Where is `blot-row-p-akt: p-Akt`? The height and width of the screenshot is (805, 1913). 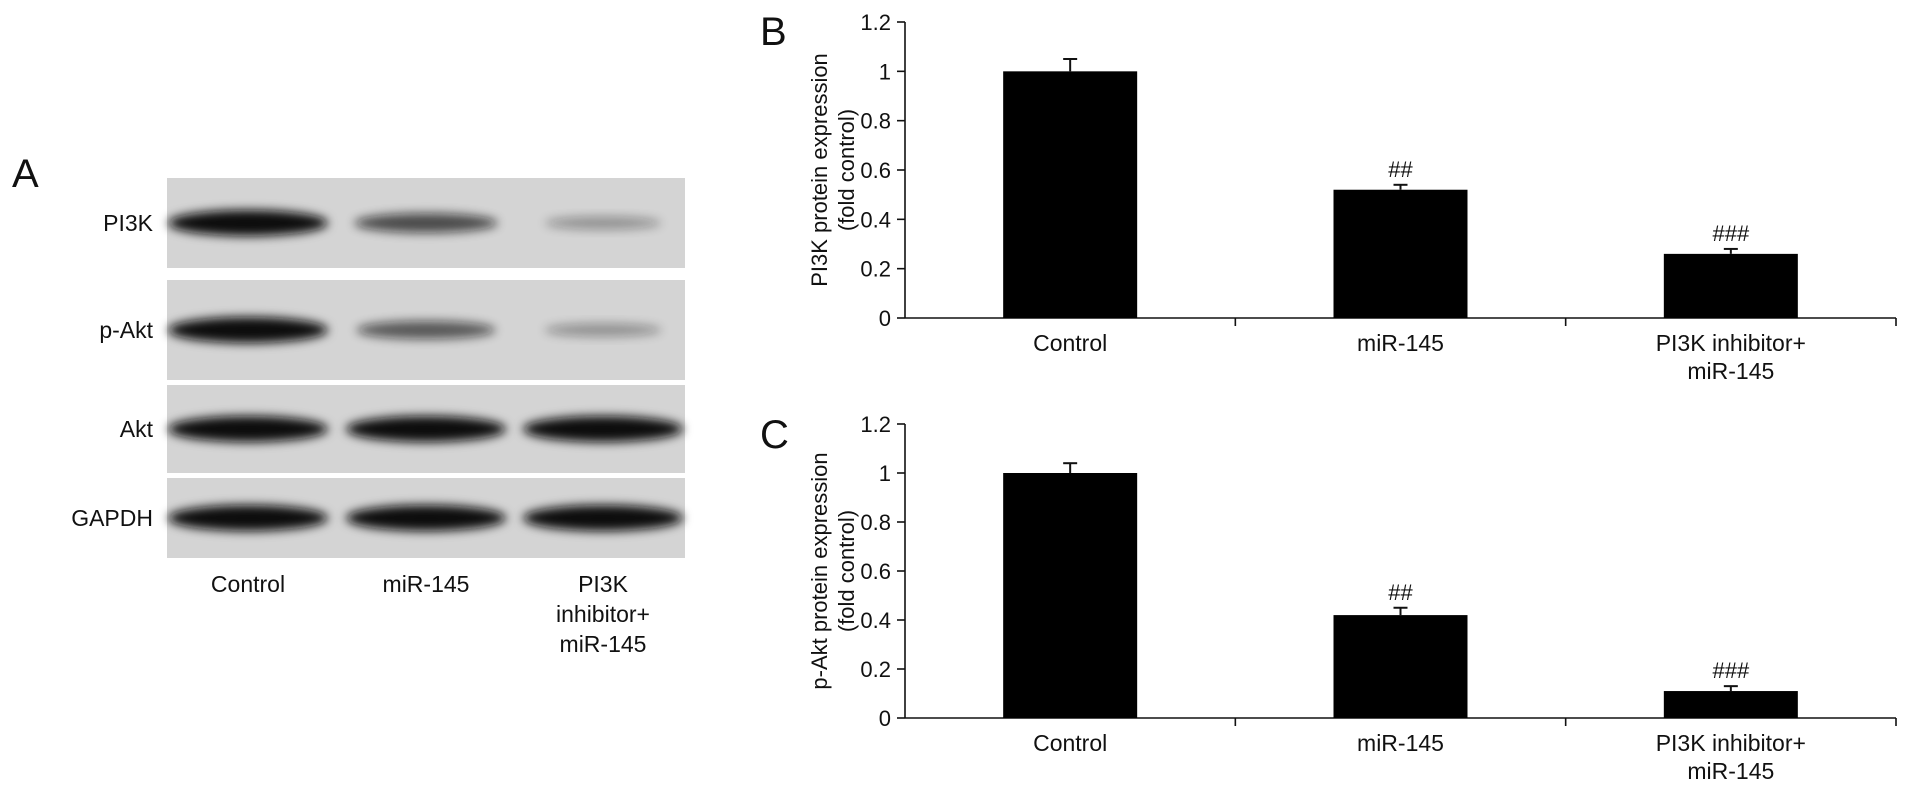
blot-row-p-akt: p-Akt is located at coordinates (392, 330).